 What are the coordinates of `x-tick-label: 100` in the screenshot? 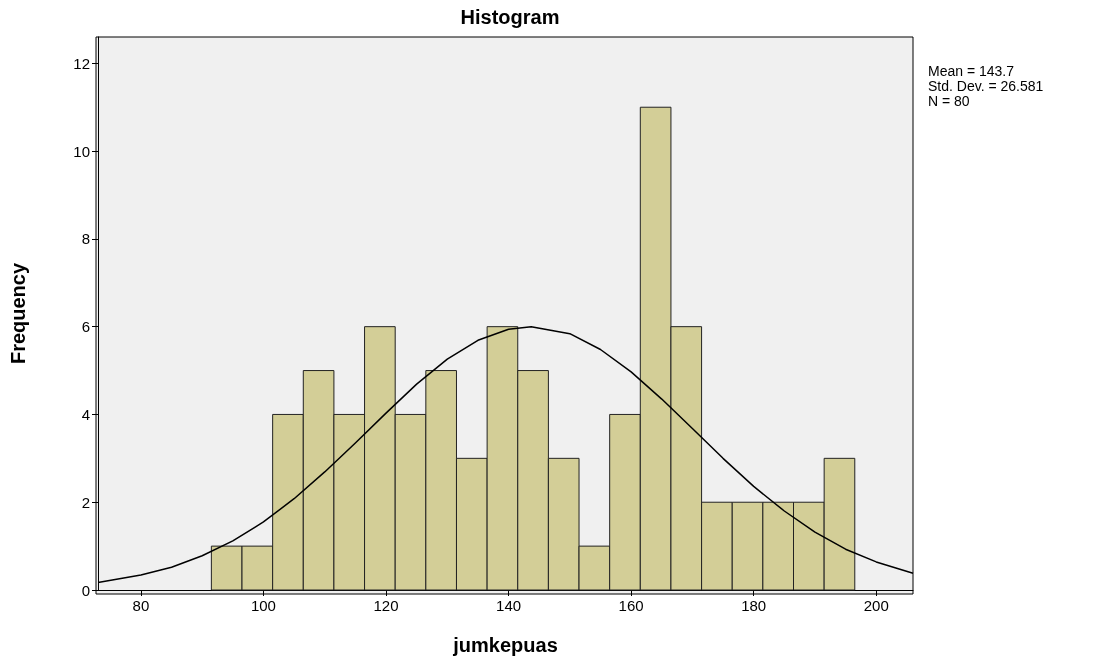 It's located at (263, 605).